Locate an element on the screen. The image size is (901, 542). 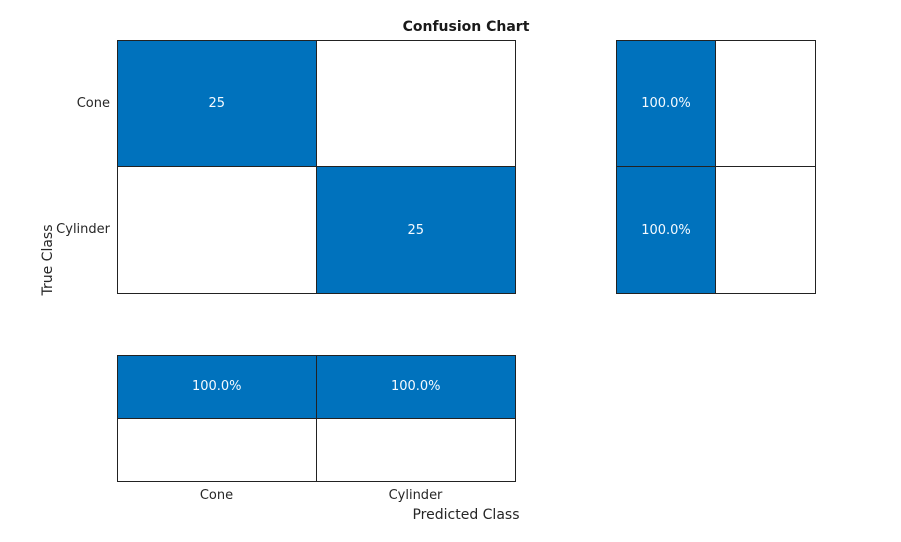
matrix-cell-cone-cylinder is located at coordinates (415, 104).